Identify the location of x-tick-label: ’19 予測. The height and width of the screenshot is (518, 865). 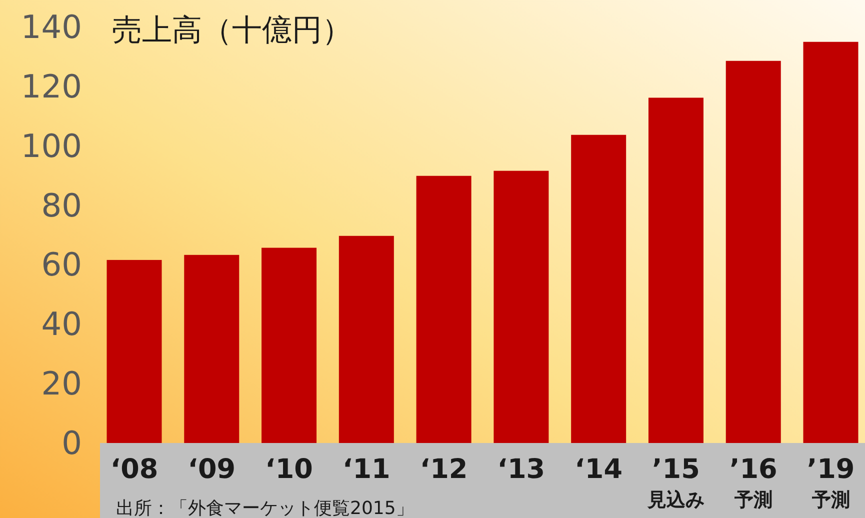
(830, 482).